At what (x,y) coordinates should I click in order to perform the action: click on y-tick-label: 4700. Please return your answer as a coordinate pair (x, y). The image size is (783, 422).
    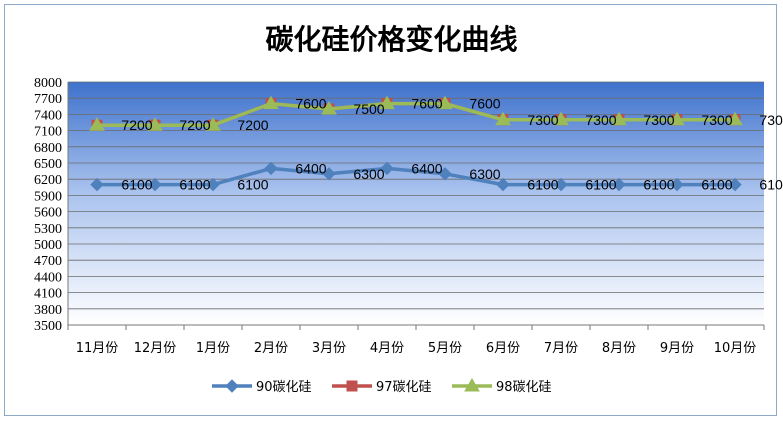
    Looking at the image, I should click on (48, 261).